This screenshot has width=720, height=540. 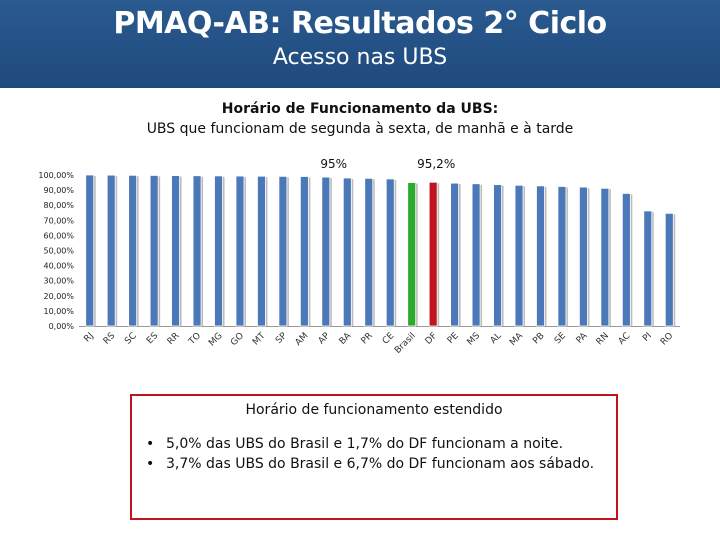 I want to click on bar-brasil, so click(x=412, y=254).